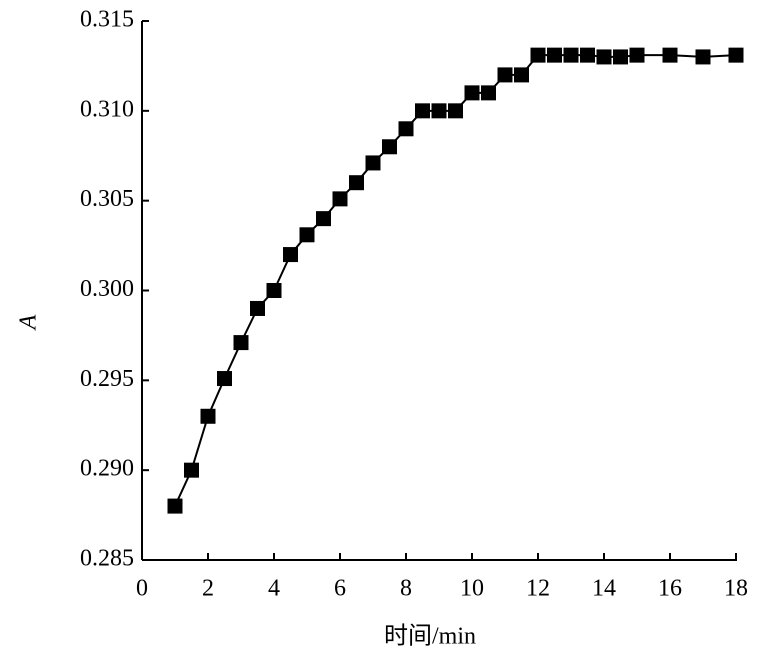 Image resolution: width=765 pixels, height=660 pixels. Describe the element at coordinates (107, 469) in the screenshot. I see `y-tick-label: 0.290` at that location.